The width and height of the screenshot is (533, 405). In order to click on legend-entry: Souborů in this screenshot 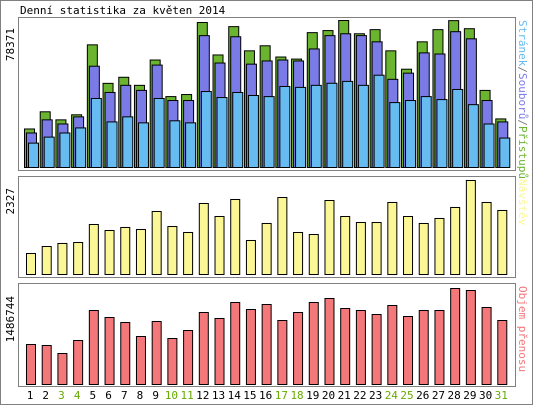, I will do `click(522, 96)`.